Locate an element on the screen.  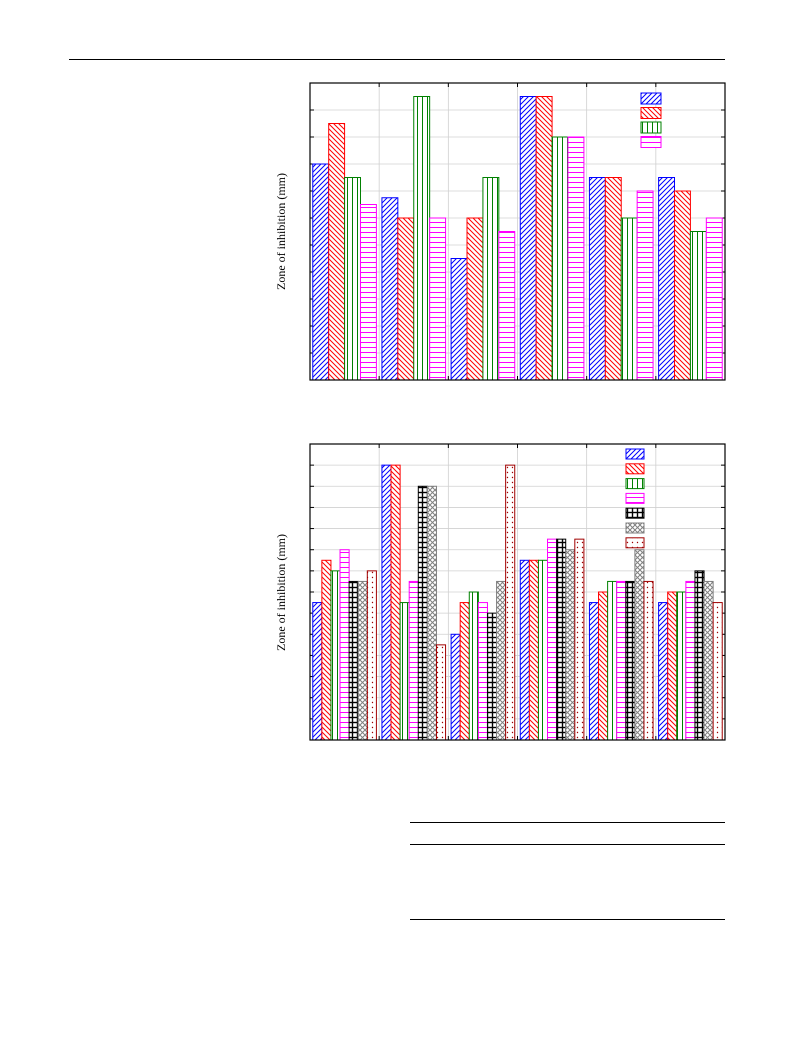
chart1-bar-s1-g3 is located at coordinates (459, 319).